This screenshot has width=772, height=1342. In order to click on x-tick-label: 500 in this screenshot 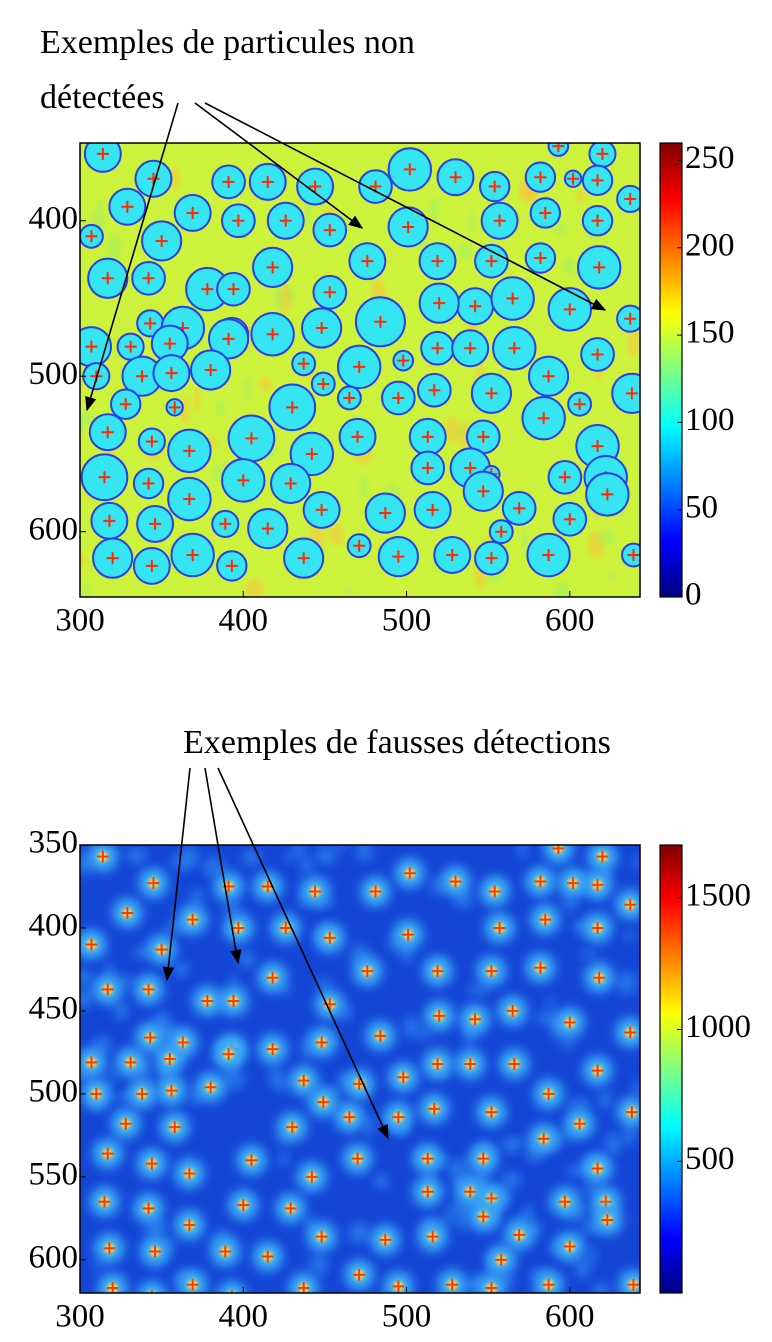, I will do `click(407, 621)`.